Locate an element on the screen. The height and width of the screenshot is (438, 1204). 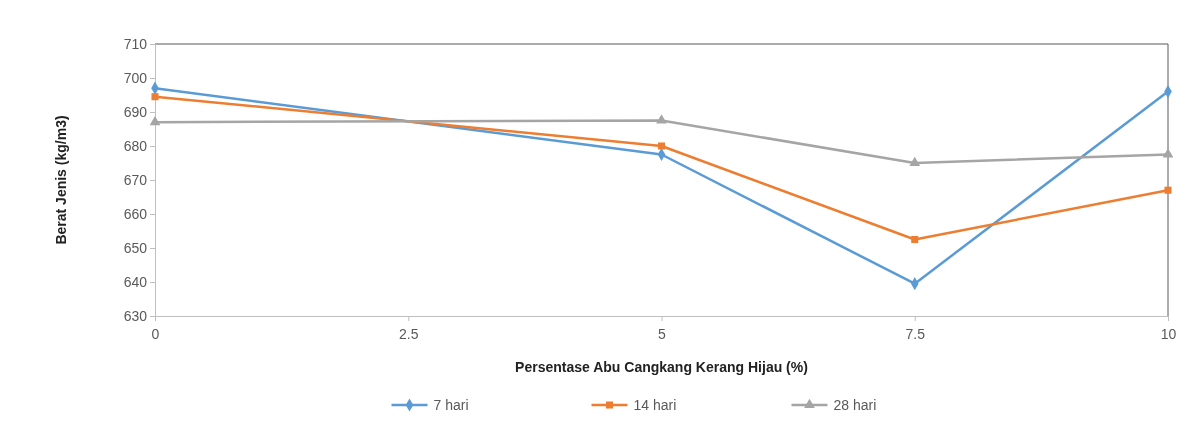
x-axis-title: Persentase Abu Cangkang Kerang Hijau (%) is located at coordinates (661, 367).